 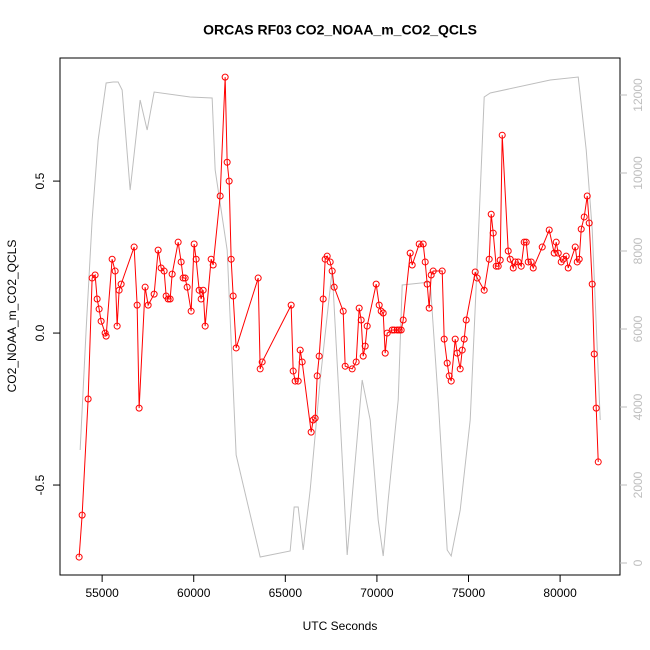 I want to click on x-axis-label: UTC Seconds, so click(x=340, y=626).